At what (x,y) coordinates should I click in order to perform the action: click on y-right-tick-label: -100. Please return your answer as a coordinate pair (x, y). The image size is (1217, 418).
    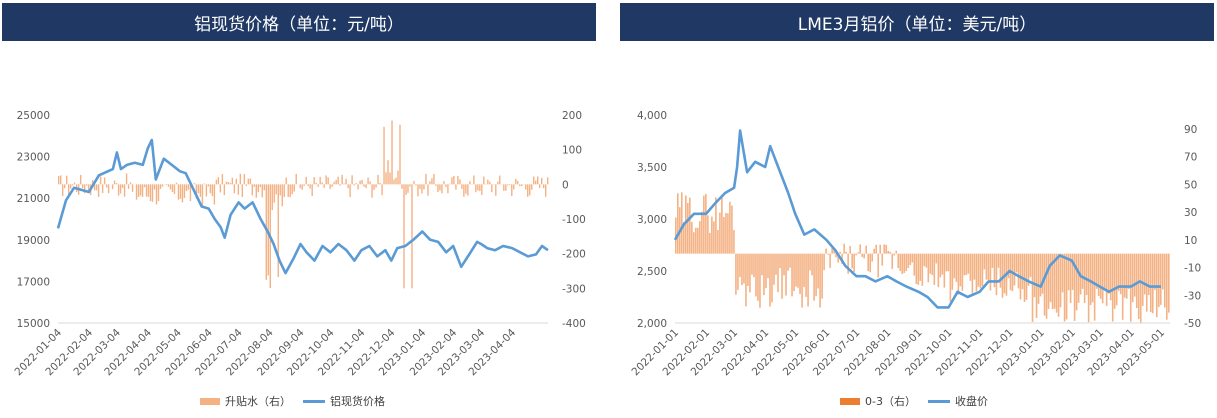
    Looking at the image, I should click on (574, 220).